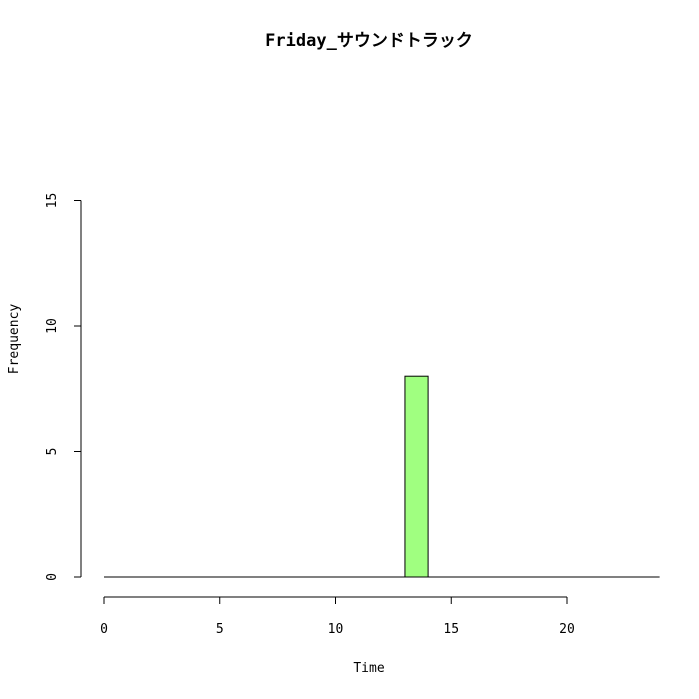 Image resolution: width=699 pixels, height=699 pixels. What do you see at coordinates (52, 326) in the screenshot?
I see `y-tick-label: 10` at bounding box center [52, 326].